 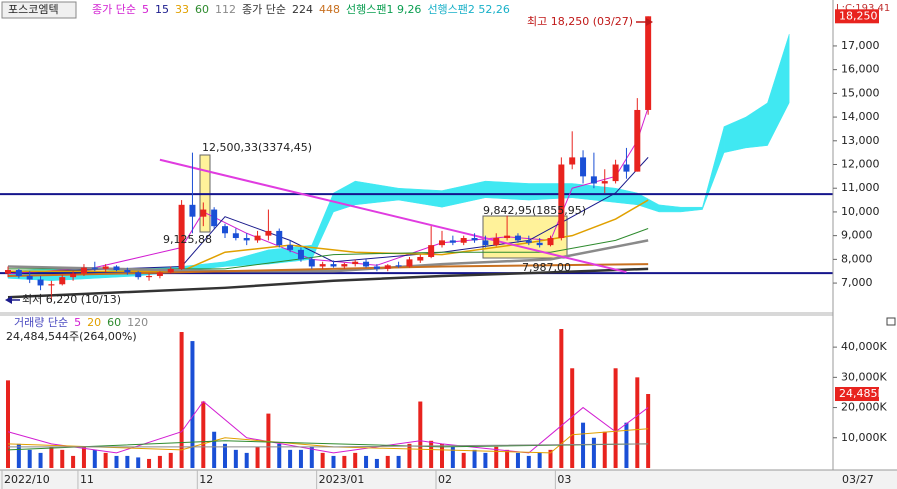 What do you see at coordinates (302, 9) in the screenshot?
I see `legend-item: 224` at bounding box center [302, 9].